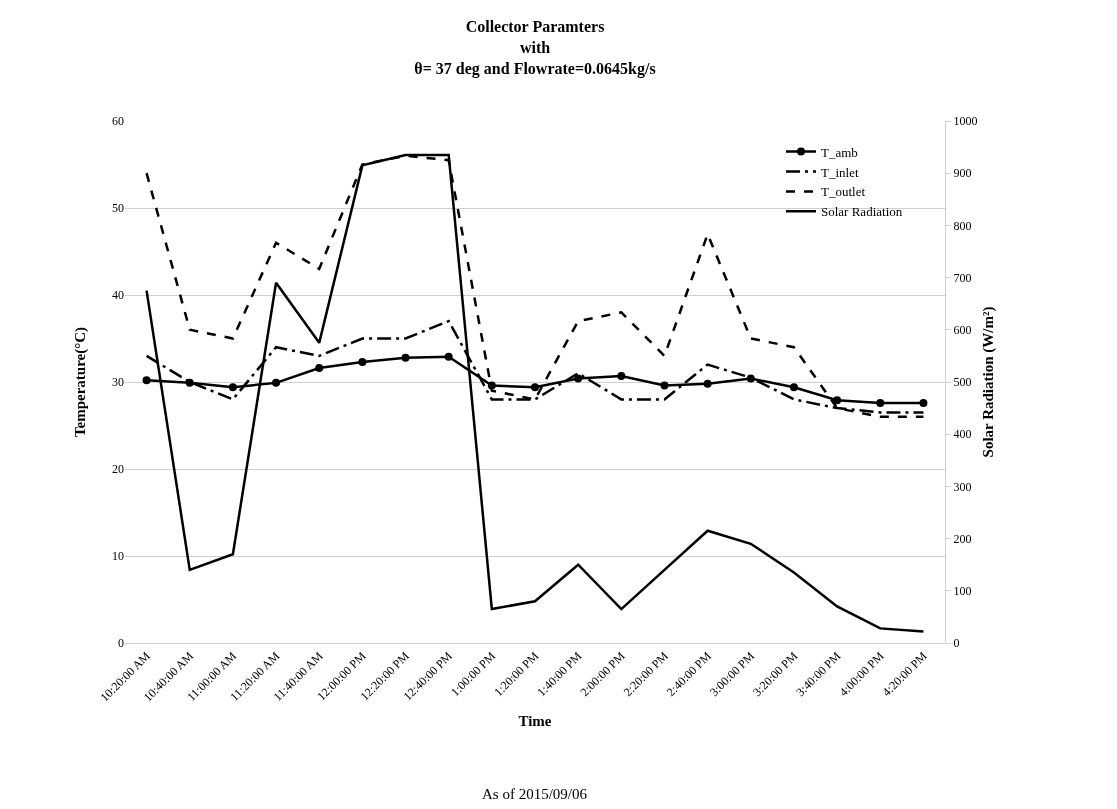  I want to click on y-tick-label: 20, so click(118, 469).